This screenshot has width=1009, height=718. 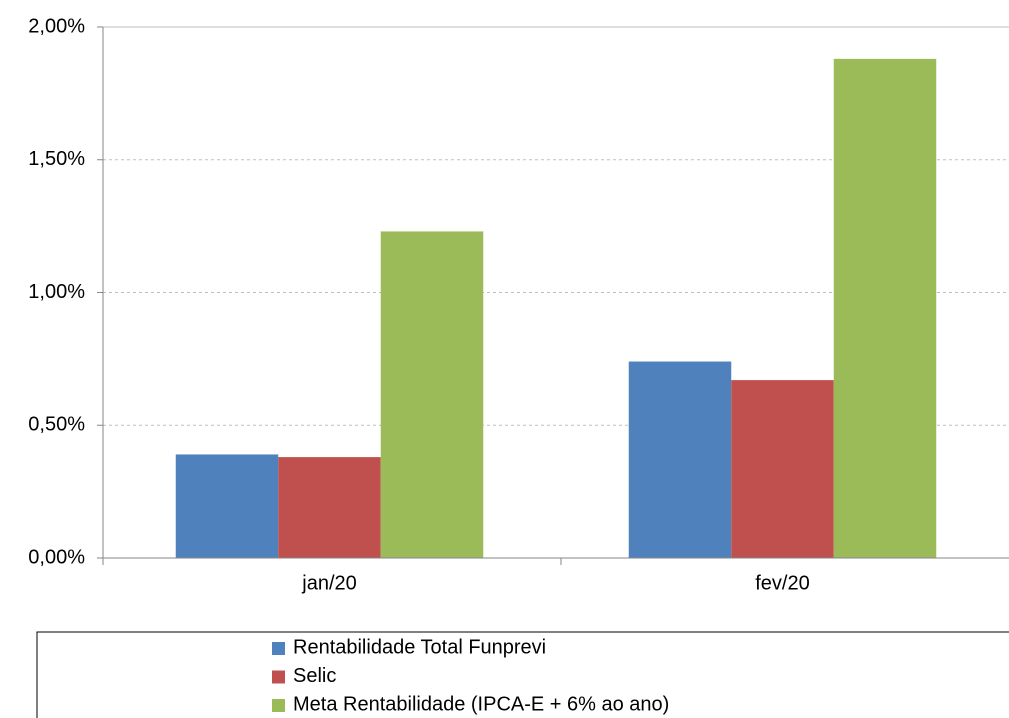 What do you see at coordinates (782, 583) in the screenshot?
I see `x-tick-label: fev/20` at bounding box center [782, 583].